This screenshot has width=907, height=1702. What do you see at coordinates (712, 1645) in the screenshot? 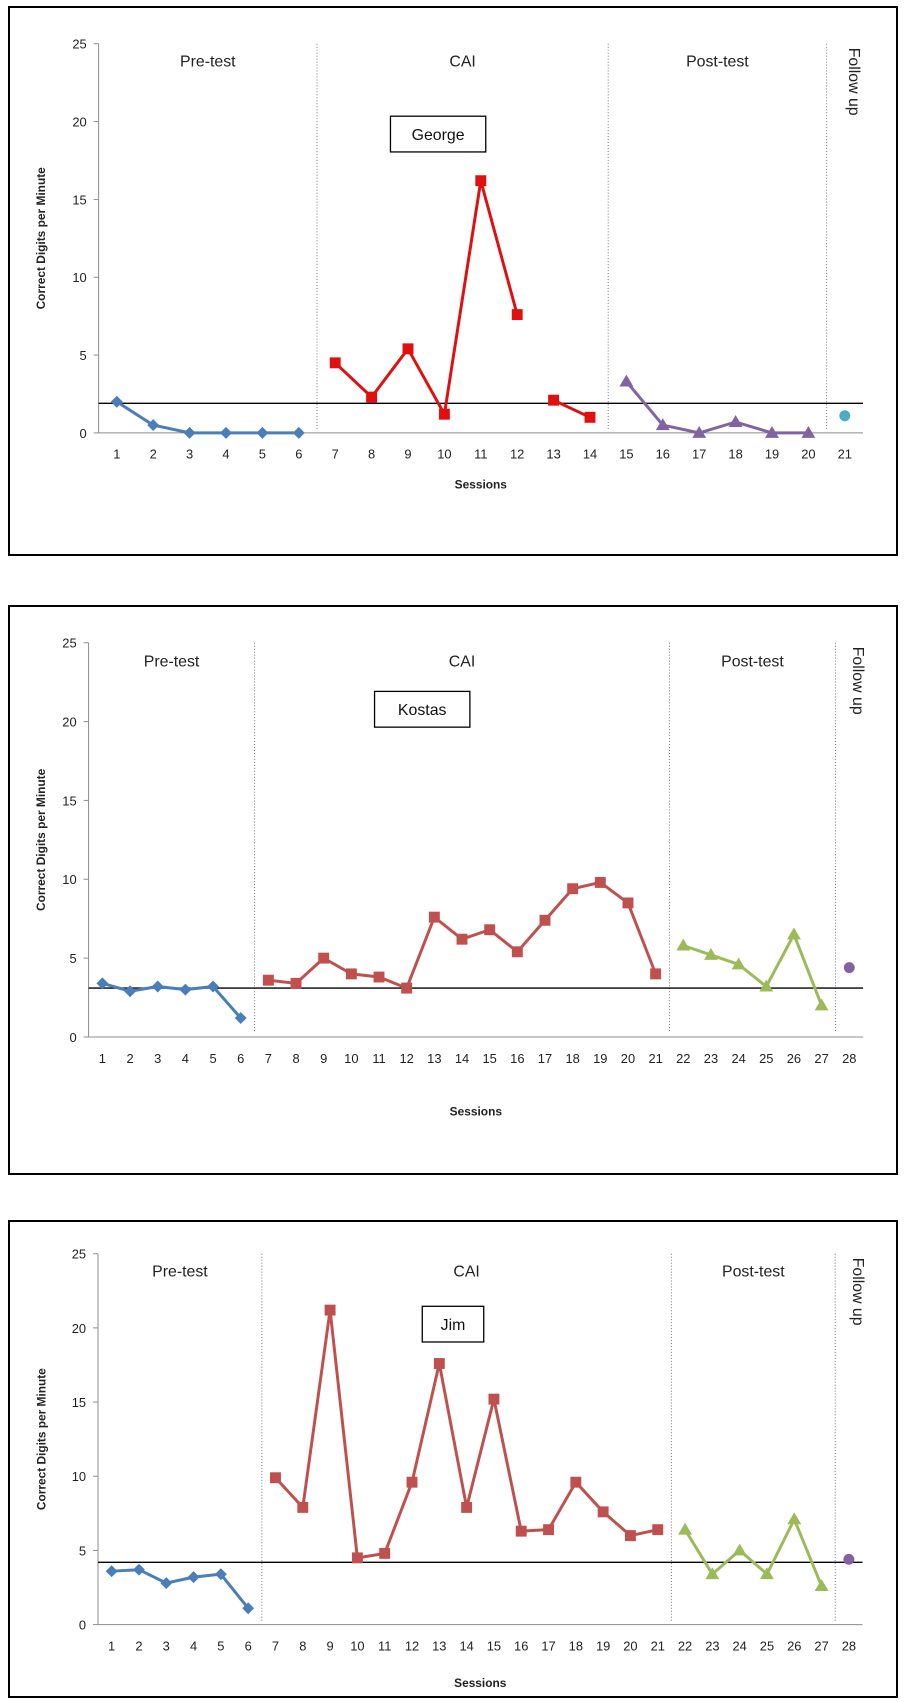
I see `x-tick-label: 23` at bounding box center [712, 1645].